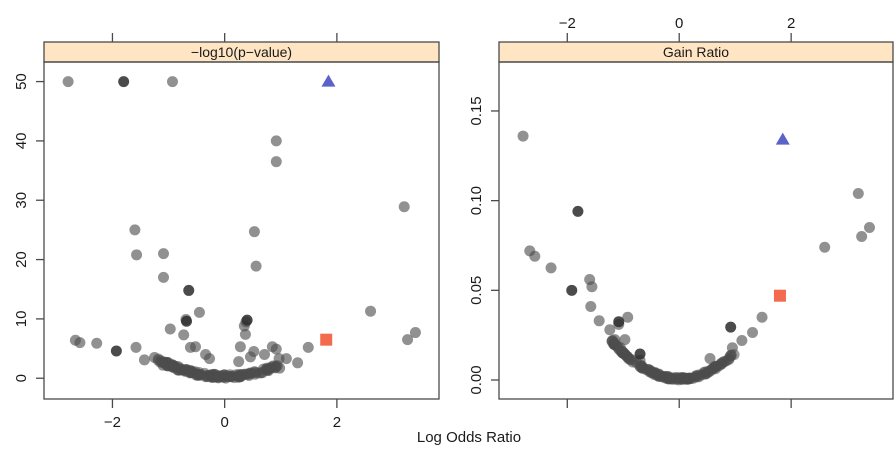 This screenshot has width=895, height=456. Describe the element at coordinates (679, 23) in the screenshot. I see `x-tick-label: 0` at that location.